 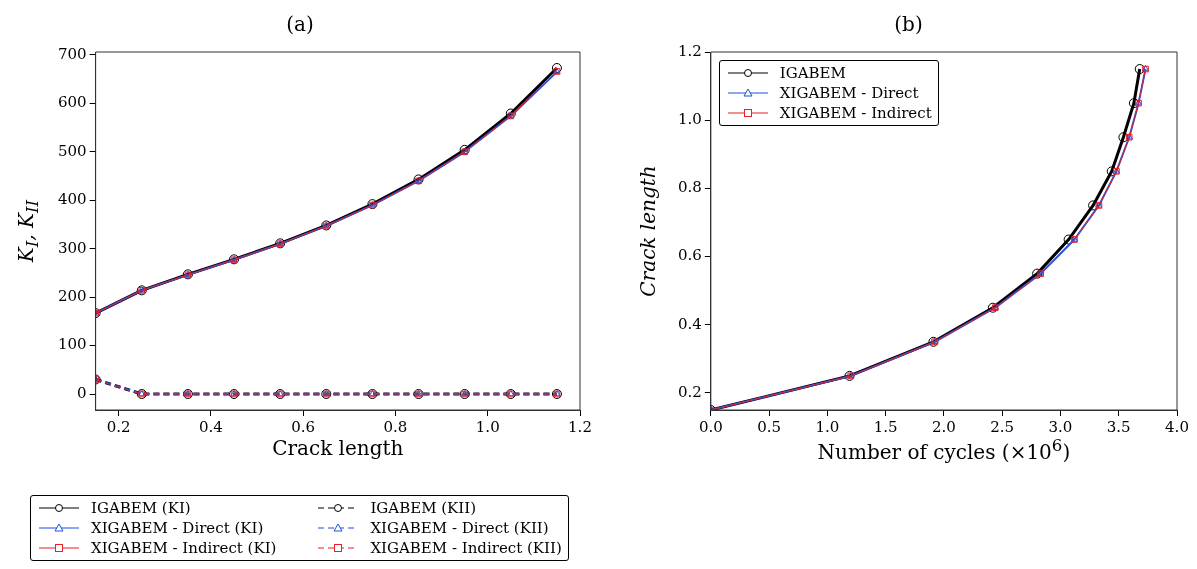 What do you see at coordinates (72, 296) in the screenshot?
I see `y-tick-label: 200` at bounding box center [72, 296].